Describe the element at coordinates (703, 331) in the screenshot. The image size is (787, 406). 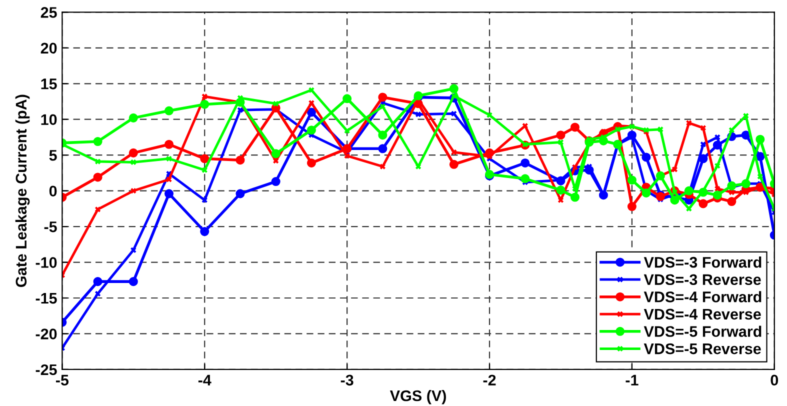
I see `legend-label: VDS=-5 Forward` at that location.